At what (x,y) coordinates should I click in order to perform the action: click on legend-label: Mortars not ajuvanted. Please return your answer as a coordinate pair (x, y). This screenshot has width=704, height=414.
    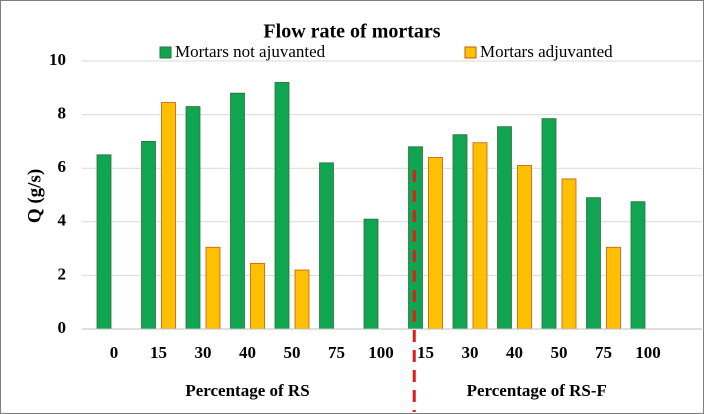
    Looking at the image, I should click on (250, 51).